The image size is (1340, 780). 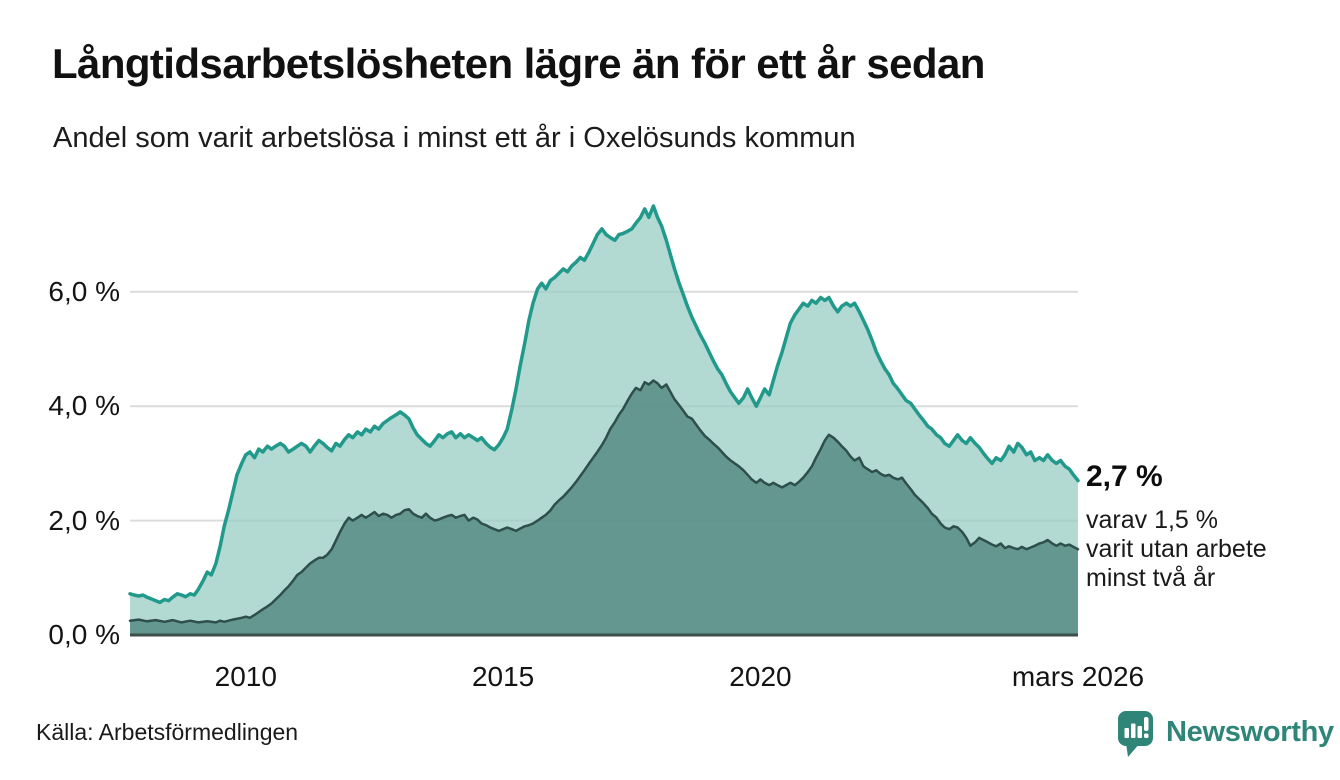 What do you see at coordinates (760, 676) in the screenshot?
I see `x-axis-label: 2020` at bounding box center [760, 676].